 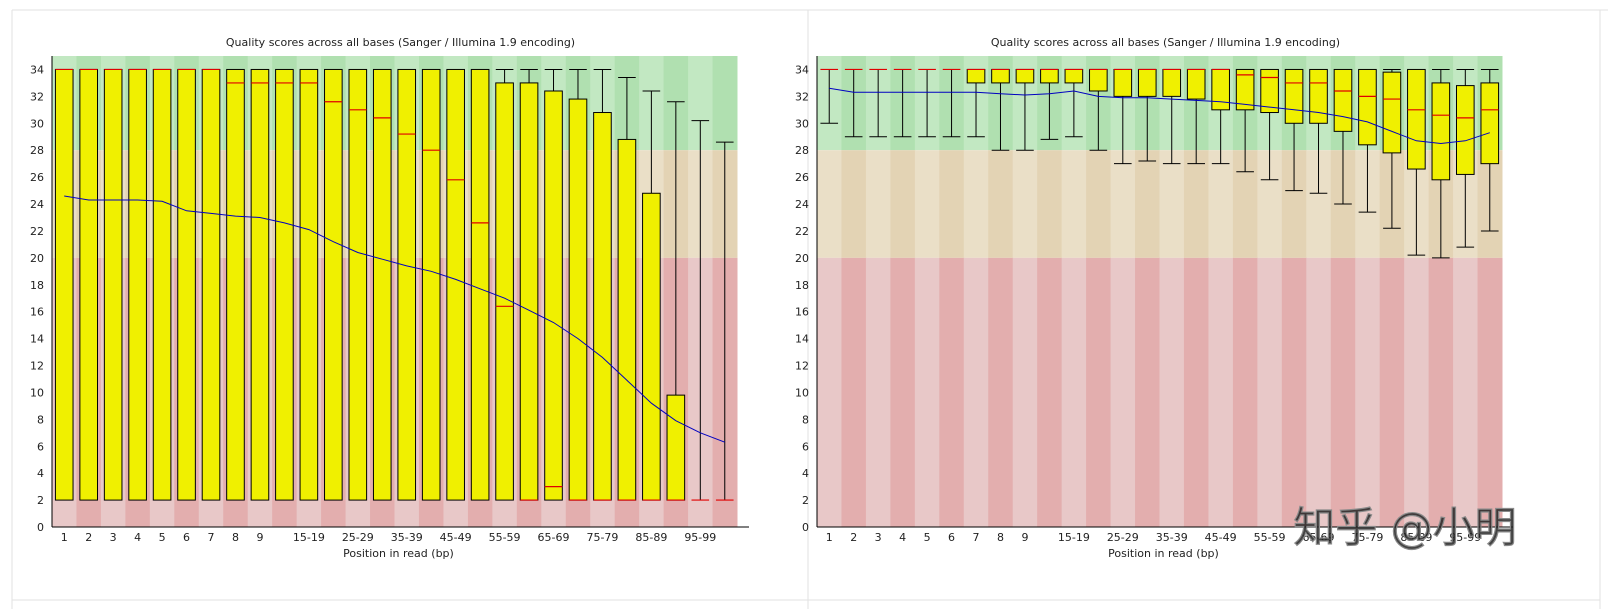 I want to click on x-axis-label: Position in read (bp), so click(x=1163, y=553).